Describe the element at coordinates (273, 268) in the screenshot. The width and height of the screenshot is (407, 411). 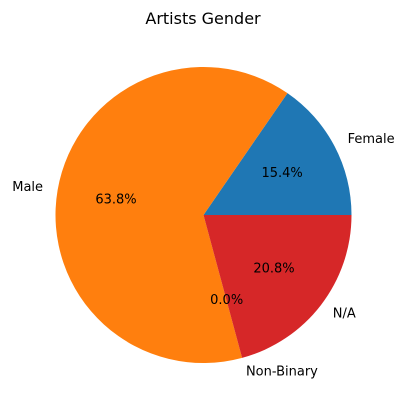
I see `slice-percent-n-a: 20.8%` at that location.